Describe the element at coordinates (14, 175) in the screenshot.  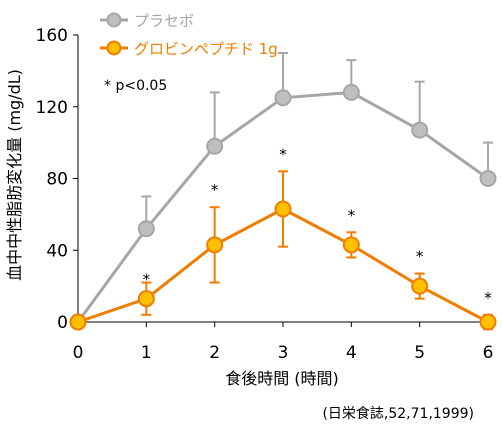
I see `y-axis-title: 血中中性脂肪変化量 (mg/dL)` at that location.